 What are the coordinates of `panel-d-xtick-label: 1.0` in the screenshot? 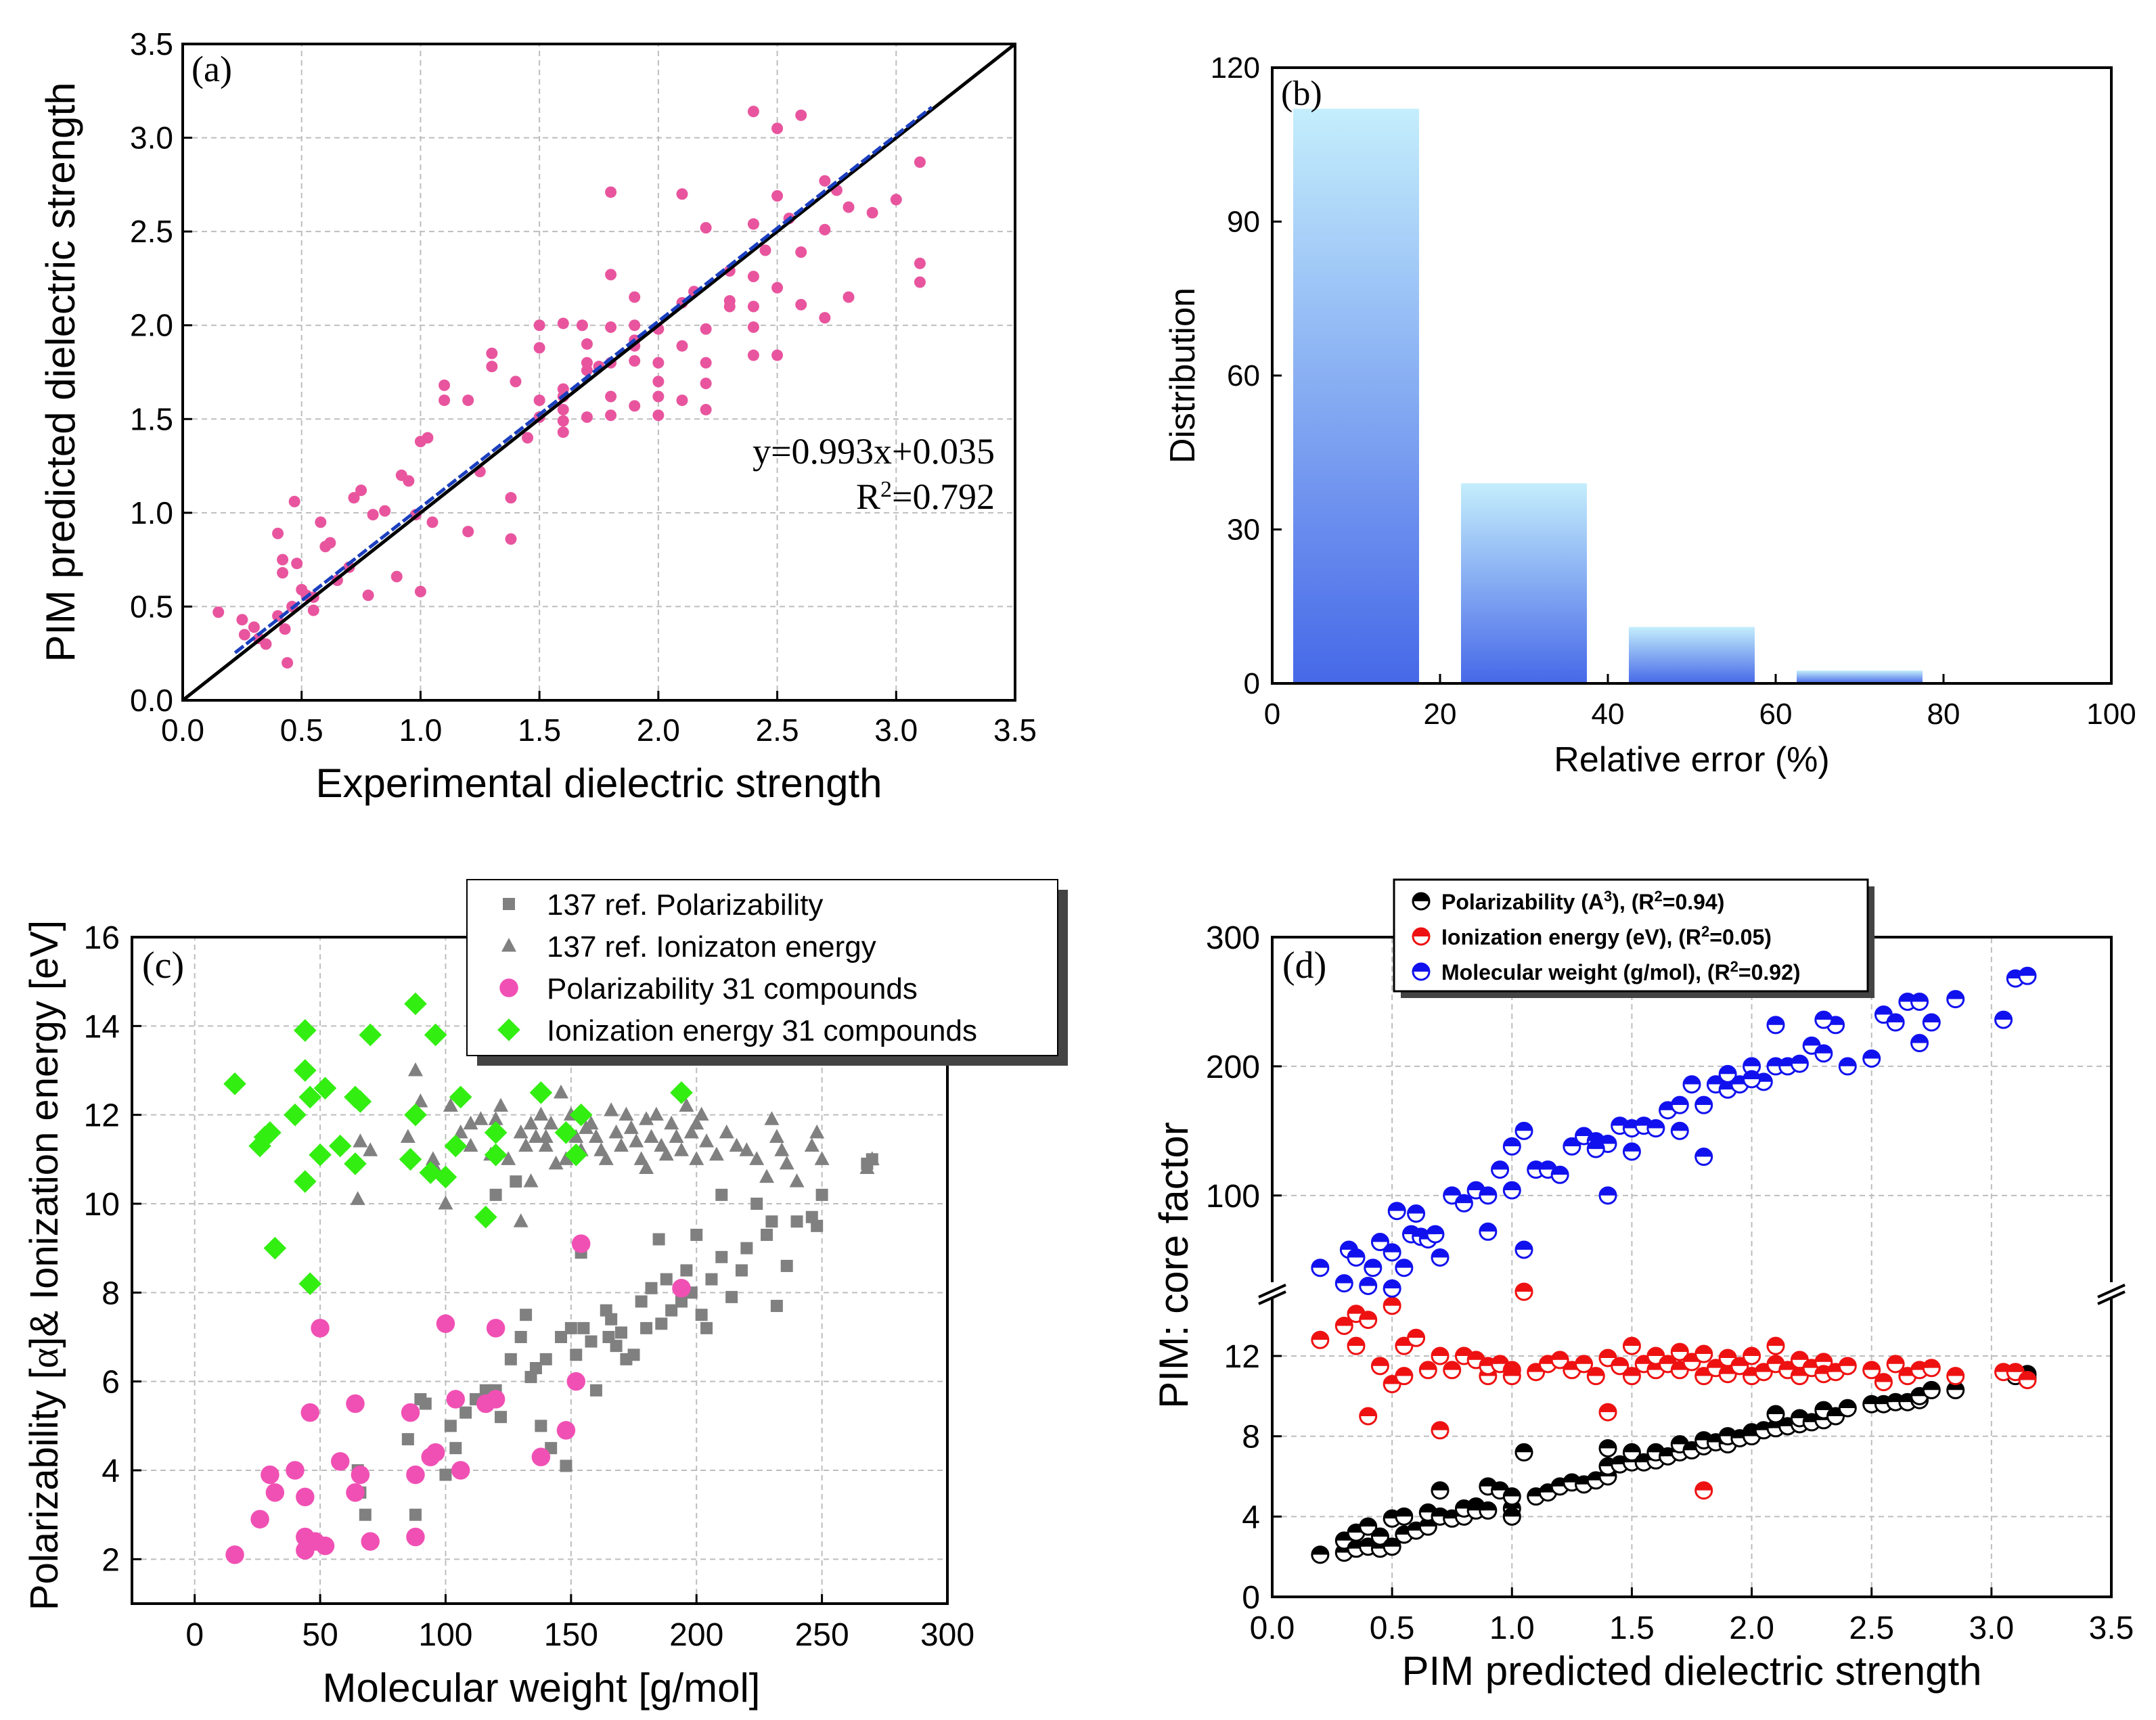 It's located at (1512, 1628).